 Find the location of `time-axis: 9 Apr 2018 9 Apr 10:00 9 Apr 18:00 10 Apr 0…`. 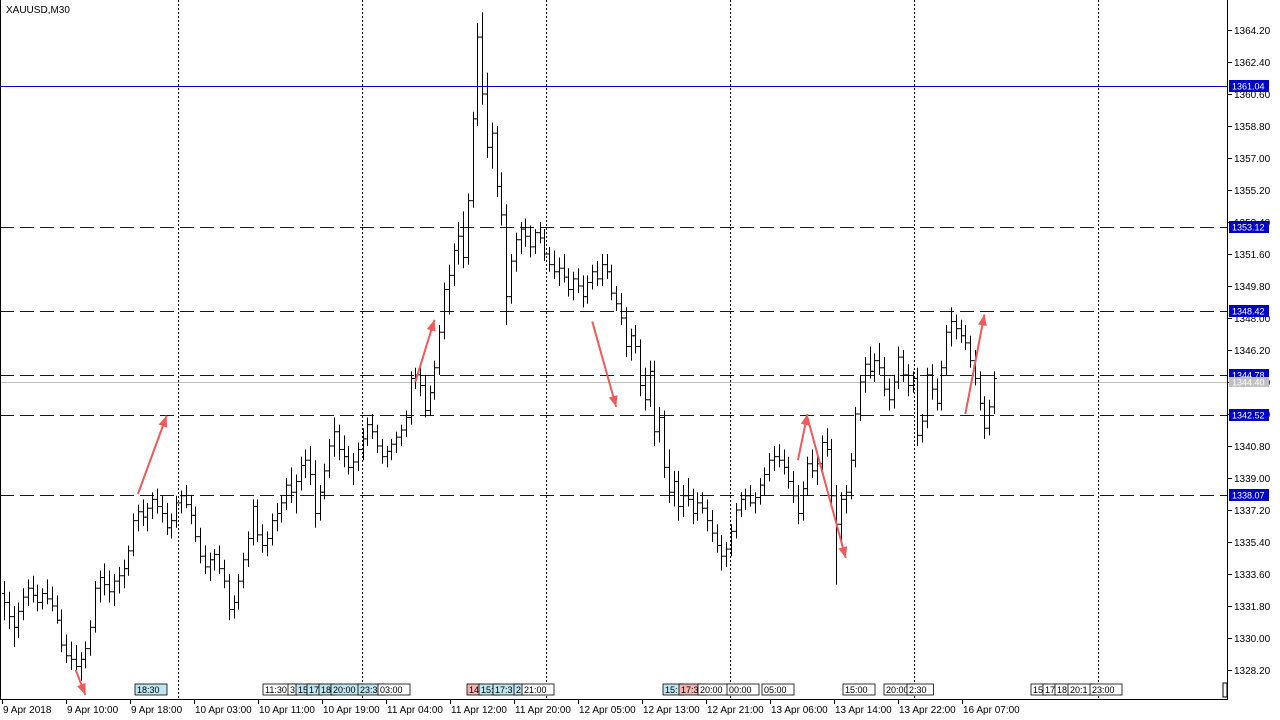

time-axis: 9 Apr 2018 9 Apr 10:00 9 Apr 18:00 10 Apr 0… is located at coordinates (511, 708).